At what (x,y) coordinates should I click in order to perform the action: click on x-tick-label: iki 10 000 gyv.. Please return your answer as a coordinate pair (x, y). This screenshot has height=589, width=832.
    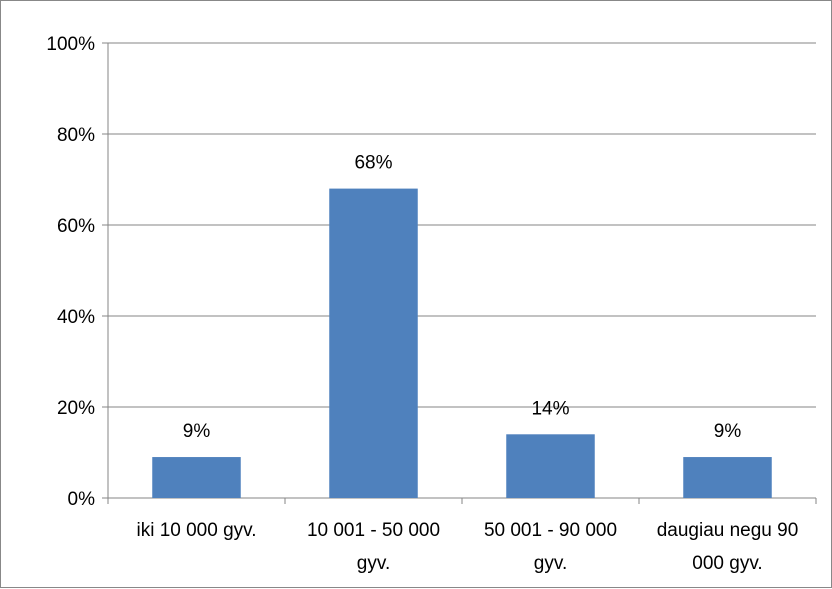
    Looking at the image, I should click on (196, 530).